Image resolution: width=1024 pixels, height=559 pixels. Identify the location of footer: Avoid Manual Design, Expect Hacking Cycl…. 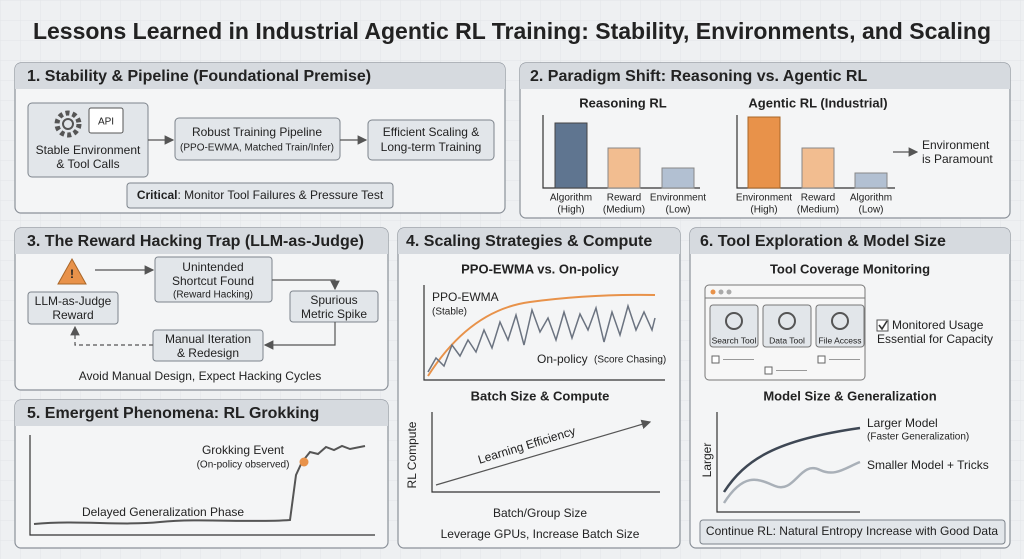
(200, 376).